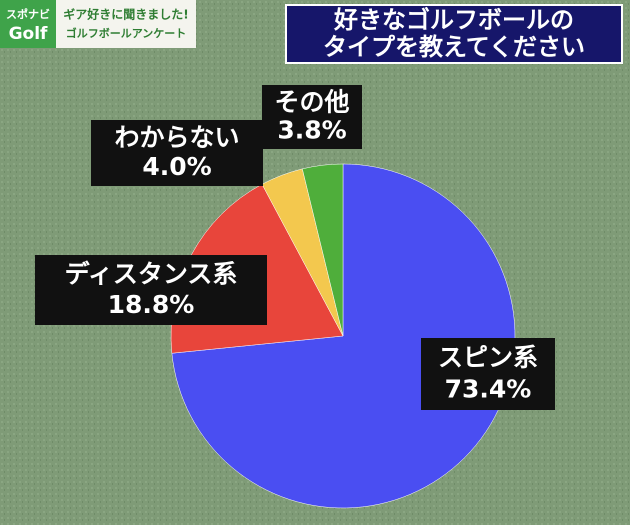 This screenshot has width=630, height=529. What do you see at coordinates (28, 34) in the screenshot?
I see `logo-text: Golf` at bounding box center [28, 34].